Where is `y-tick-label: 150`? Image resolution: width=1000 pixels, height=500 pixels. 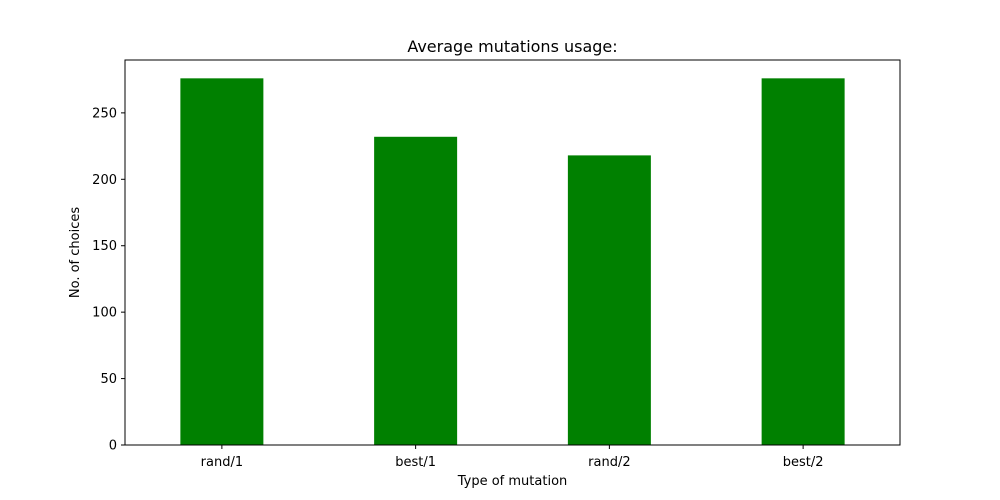 y-tick-label: 150 is located at coordinates (104, 246).